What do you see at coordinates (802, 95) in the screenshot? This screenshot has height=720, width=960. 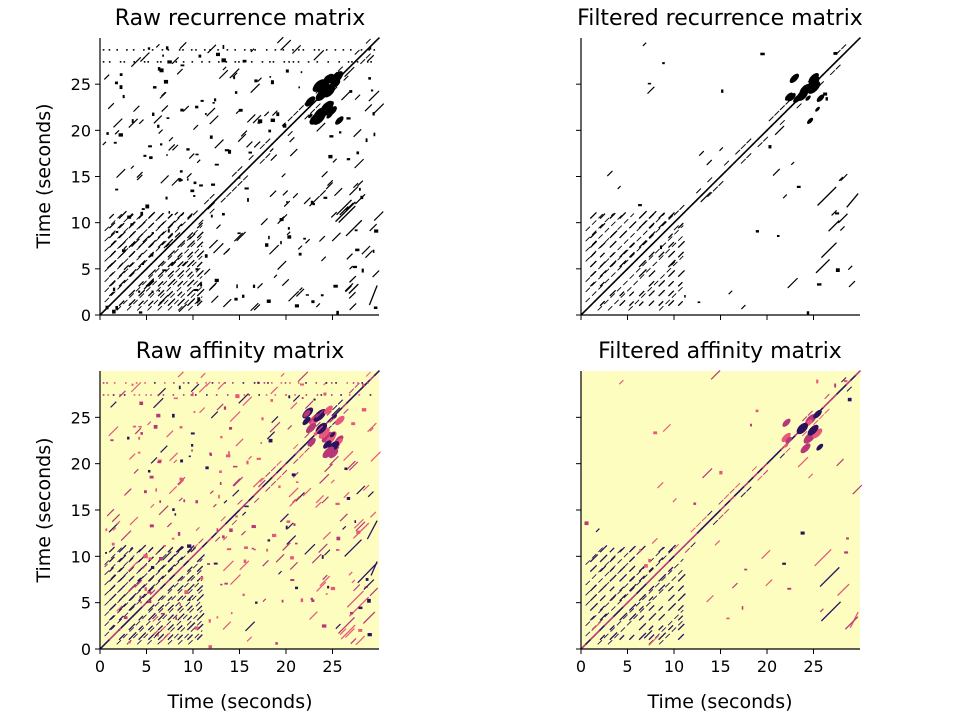 I see `blob-core` at bounding box center [802, 95].